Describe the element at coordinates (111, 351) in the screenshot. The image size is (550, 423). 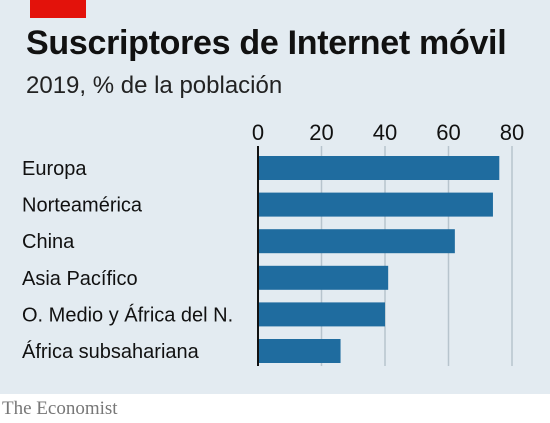
I see `category-label: África subsahariana` at that location.